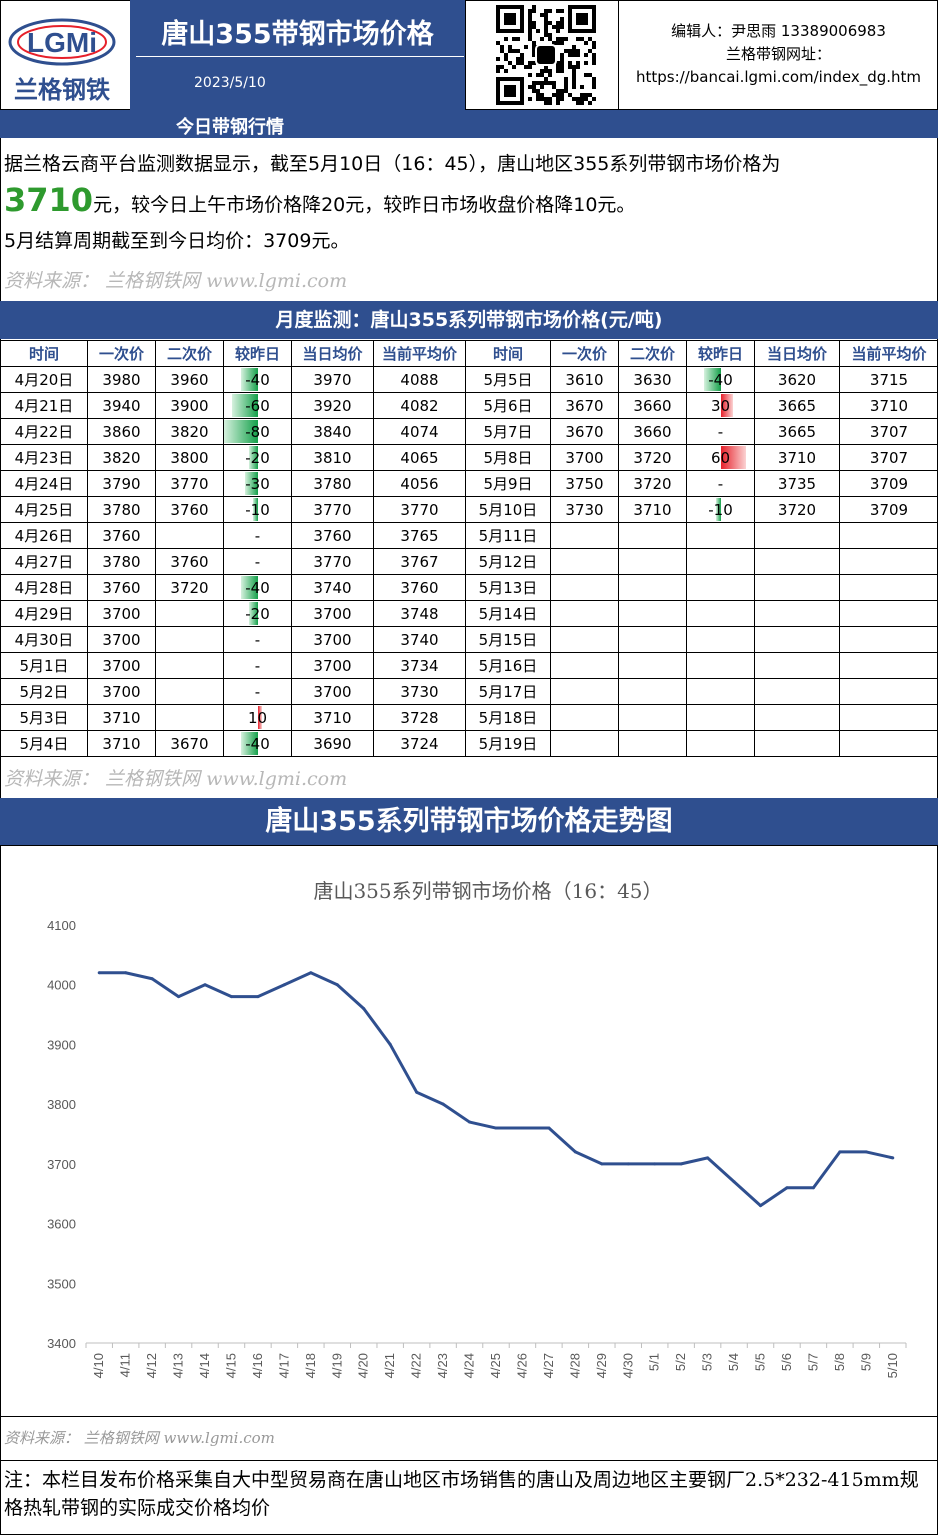 This screenshot has height=1535, width=938. What do you see at coordinates (363, 1365) in the screenshot?
I see `x-tick-label: 4/20` at bounding box center [363, 1365].